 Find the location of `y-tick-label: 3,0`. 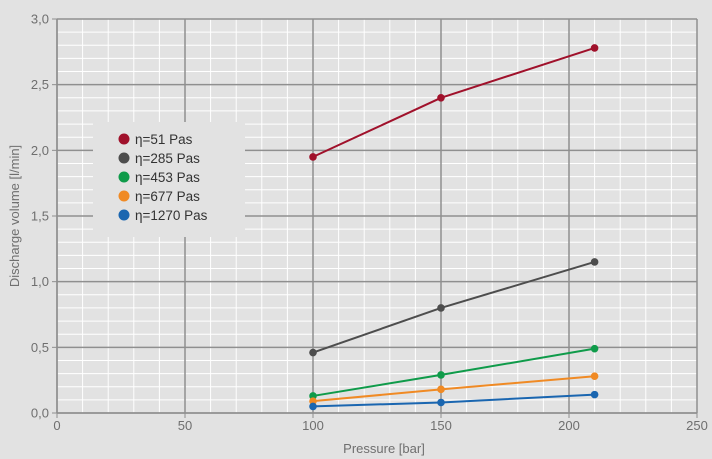

y-tick-label: 3,0 is located at coordinates (40, 19).